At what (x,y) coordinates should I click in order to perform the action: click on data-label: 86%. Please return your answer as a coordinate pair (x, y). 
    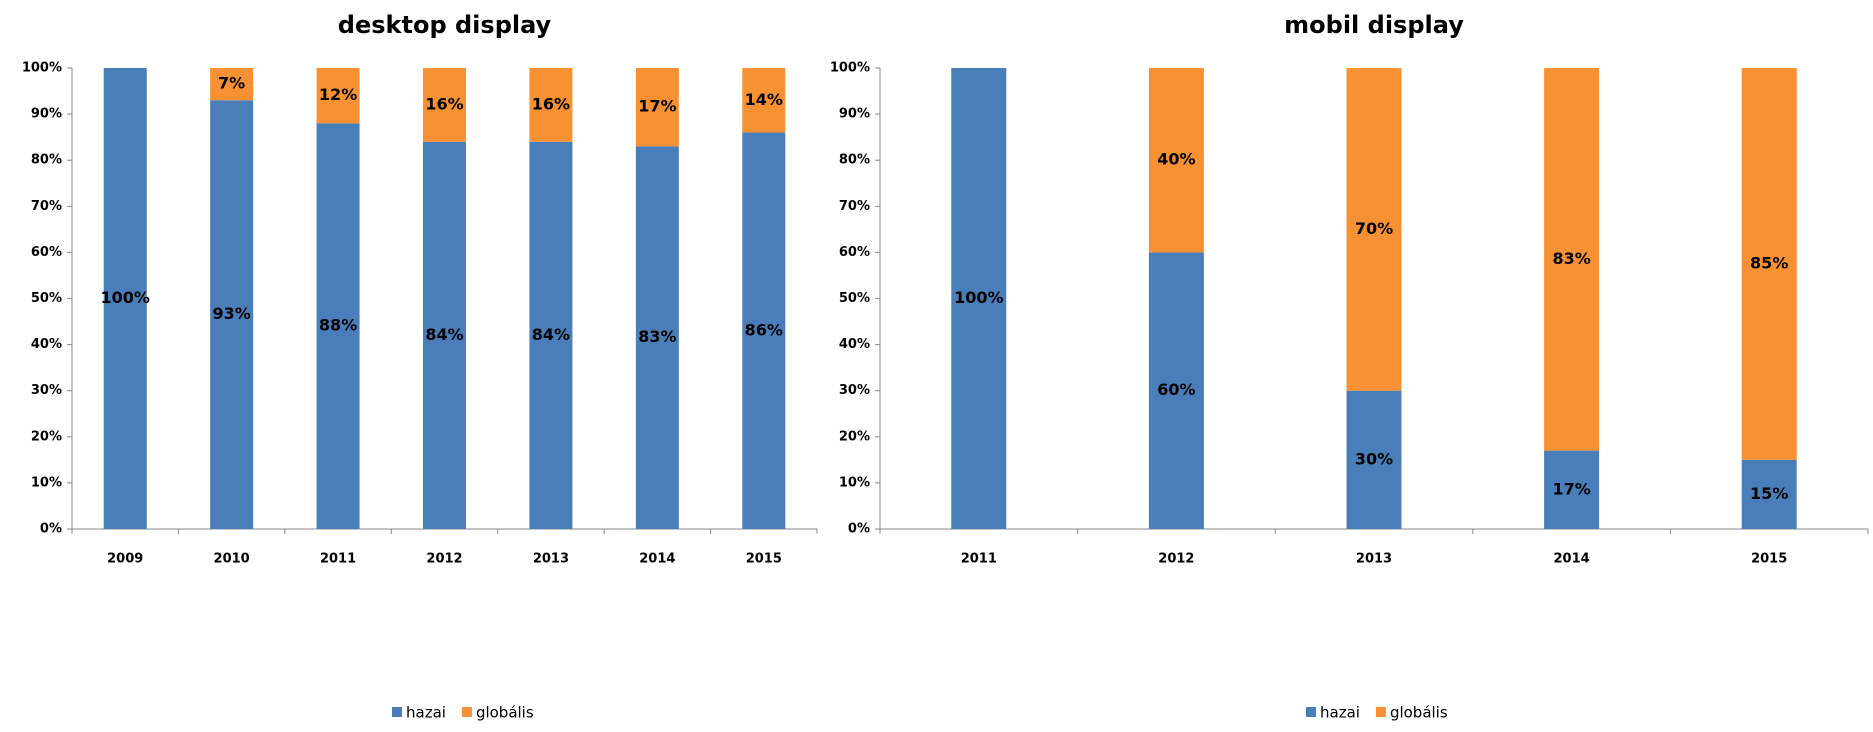
    Looking at the image, I should click on (764, 329).